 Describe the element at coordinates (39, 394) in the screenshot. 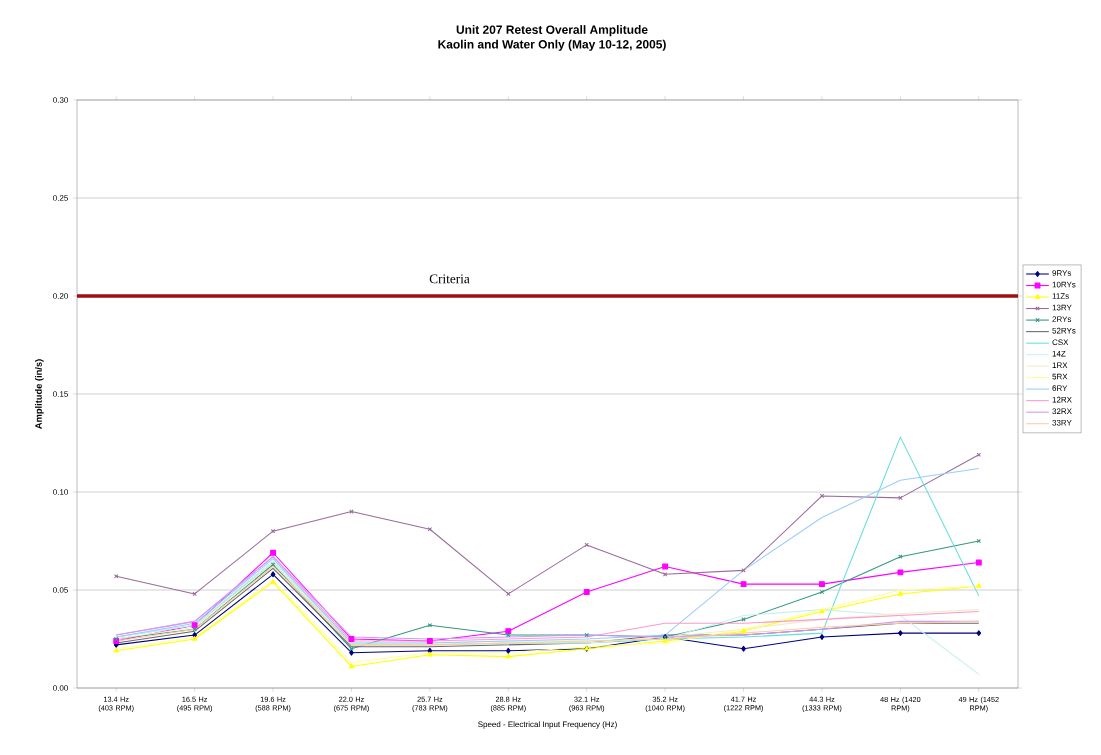

I see `y-axis-title: Amplitude (in/s)` at that location.